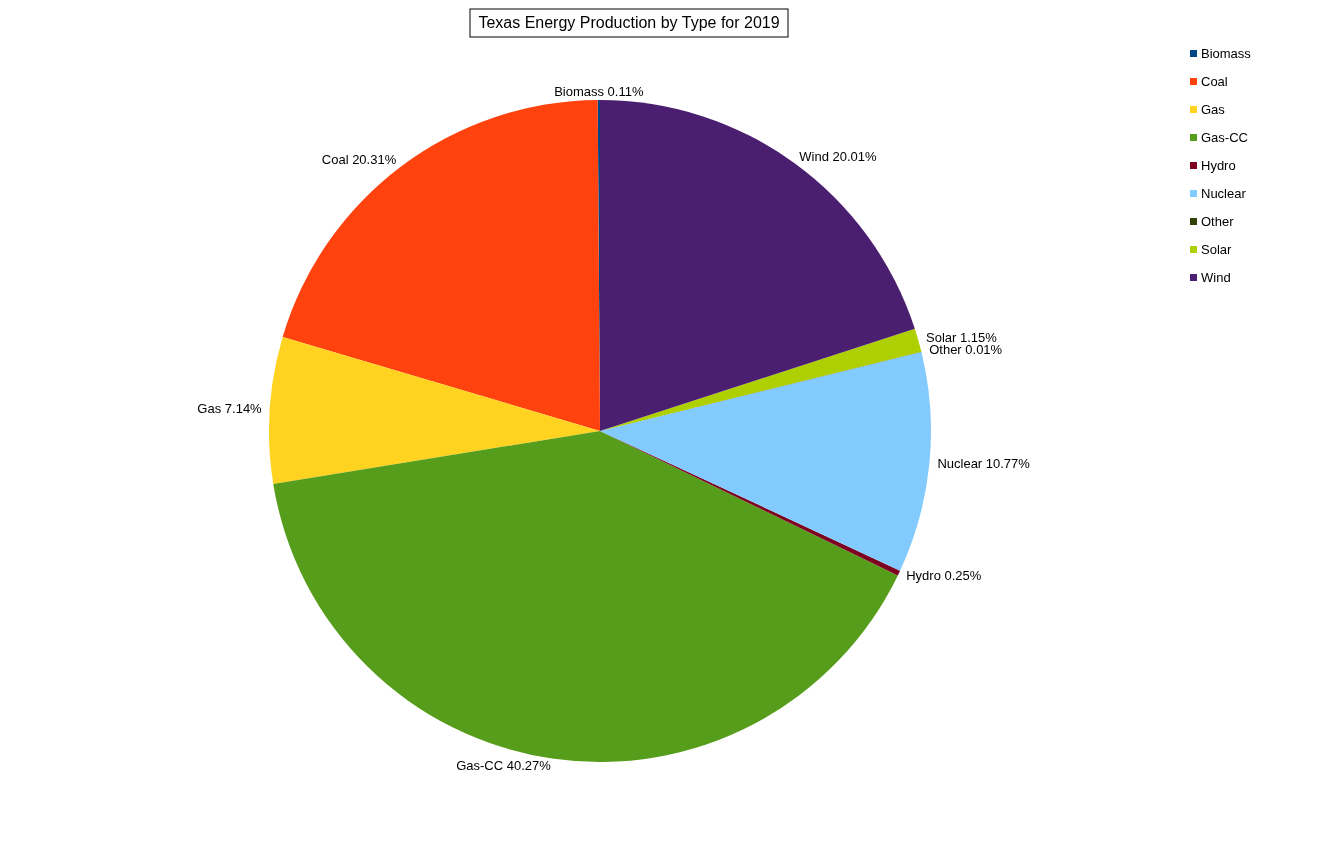 This screenshot has width=1339, height=854. What do you see at coordinates (1224, 137) in the screenshot?
I see `legend-label: Gas-CC` at bounding box center [1224, 137].